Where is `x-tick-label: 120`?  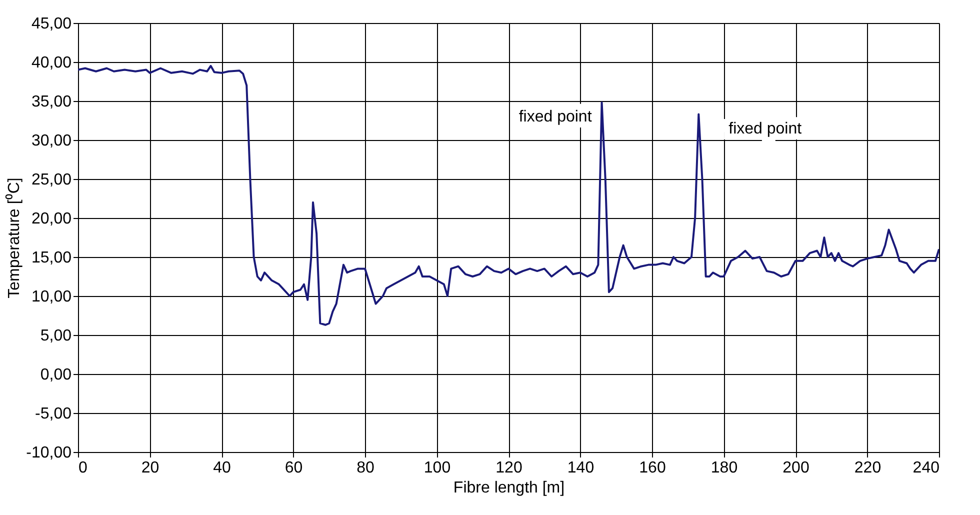
x-tick-label: 120 is located at coordinates (509, 468).